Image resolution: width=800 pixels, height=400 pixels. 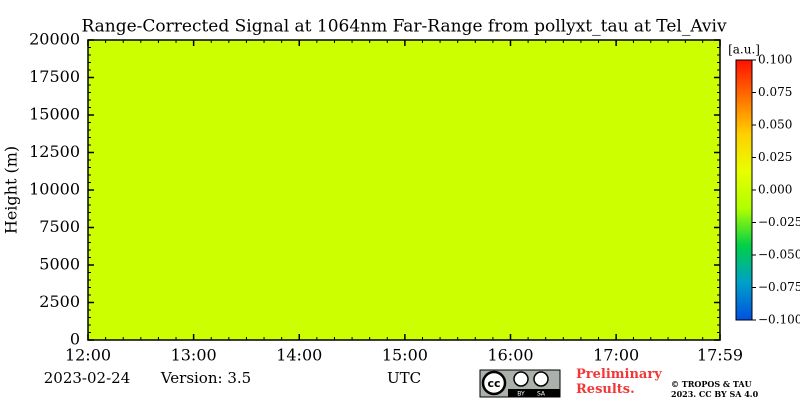 I want to click on x-tick-label: 17:59, so click(x=720, y=355).